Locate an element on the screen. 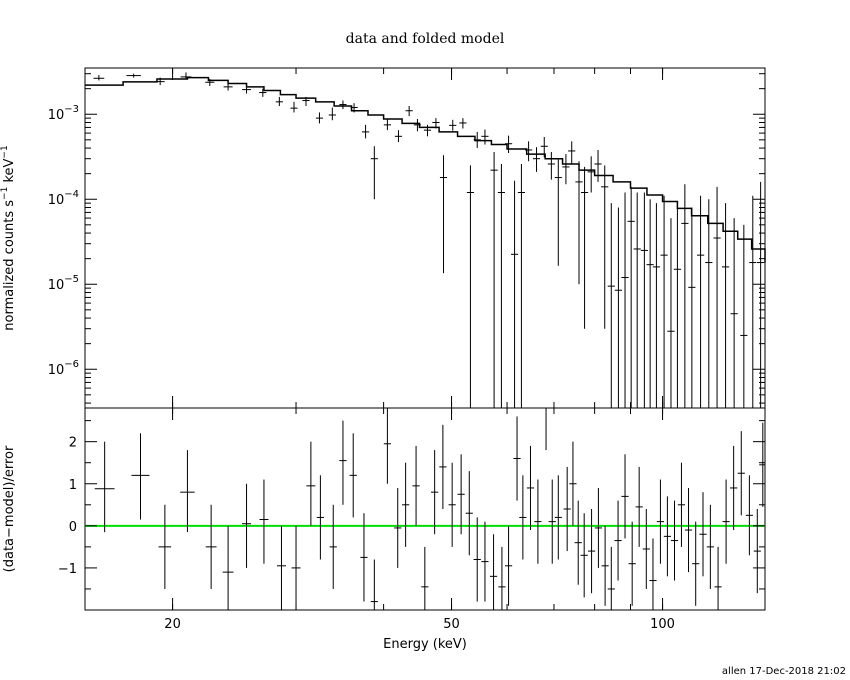 The width and height of the screenshot is (850, 680). y-tick-exp: −4 is located at coordinates (71, 194).